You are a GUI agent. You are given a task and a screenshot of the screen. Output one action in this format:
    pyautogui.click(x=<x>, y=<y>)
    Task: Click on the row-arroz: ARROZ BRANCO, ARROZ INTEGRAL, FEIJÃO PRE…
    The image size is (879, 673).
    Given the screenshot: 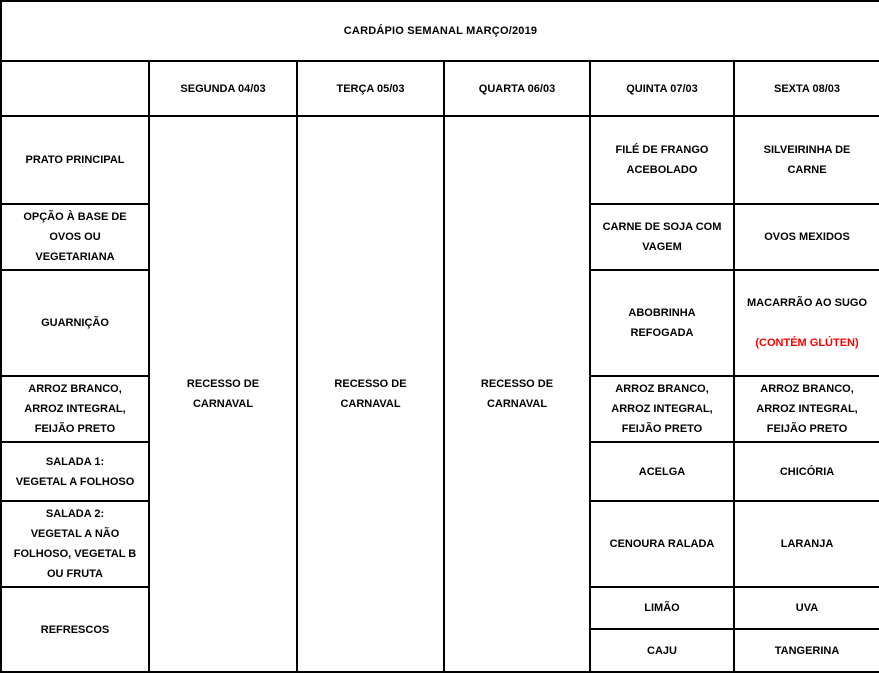 What is the action you would take?
    pyautogui.click(x=439, y=409)
    